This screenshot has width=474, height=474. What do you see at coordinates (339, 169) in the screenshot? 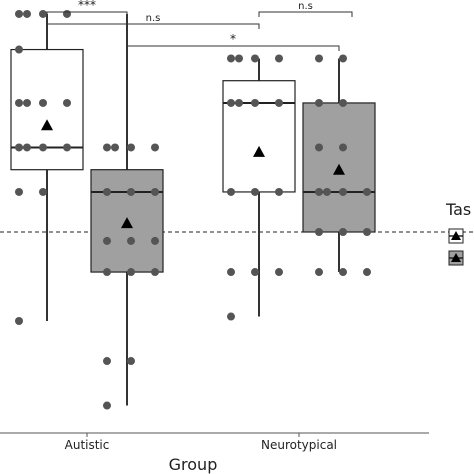
I see `mean-marker-neurotypical-task2` at bounding box center [339, 169].